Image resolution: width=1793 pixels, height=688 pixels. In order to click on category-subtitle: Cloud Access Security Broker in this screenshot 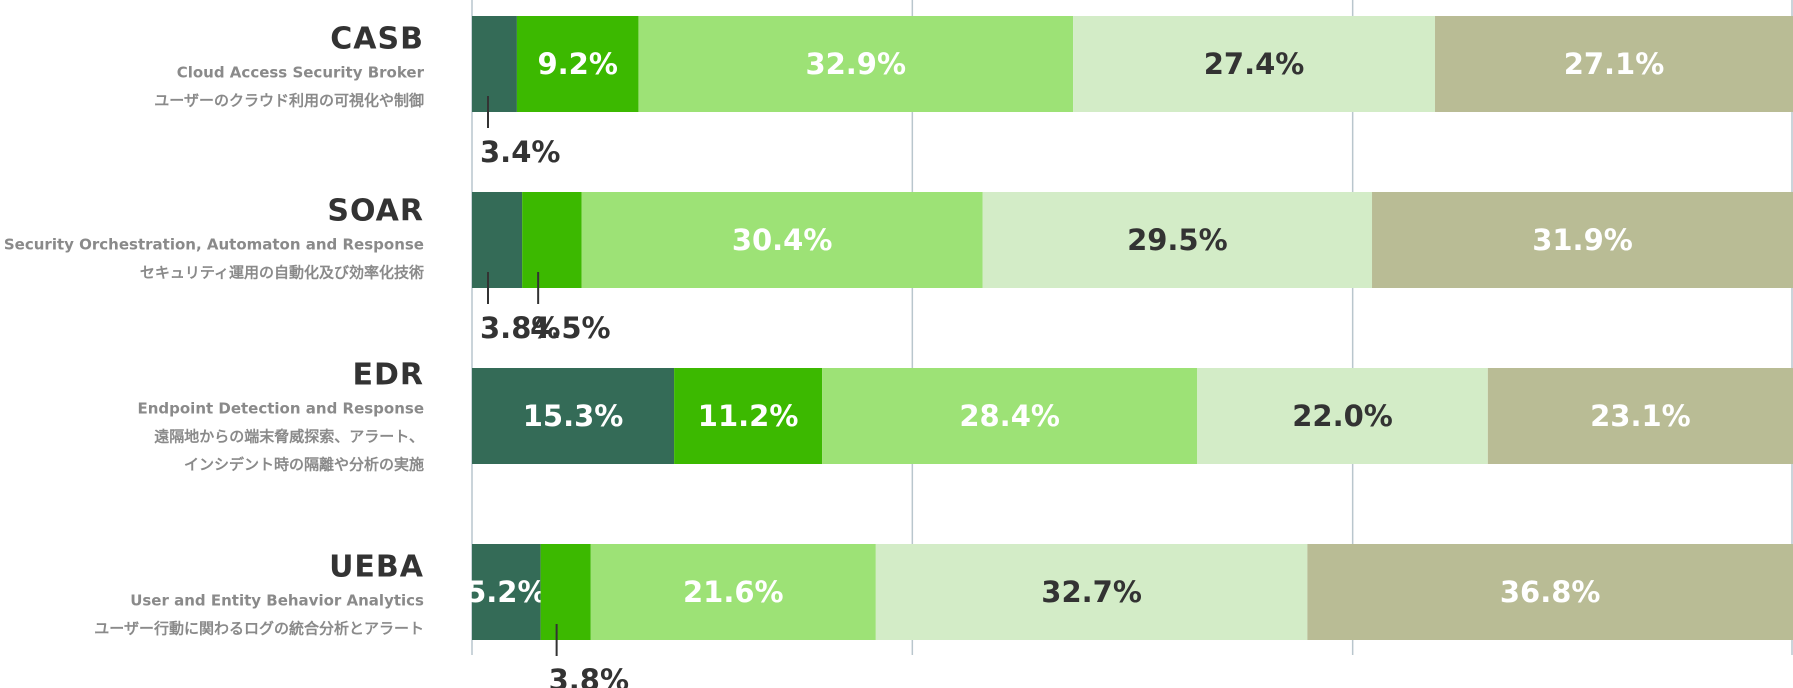, I will do `click(301, 73)`.